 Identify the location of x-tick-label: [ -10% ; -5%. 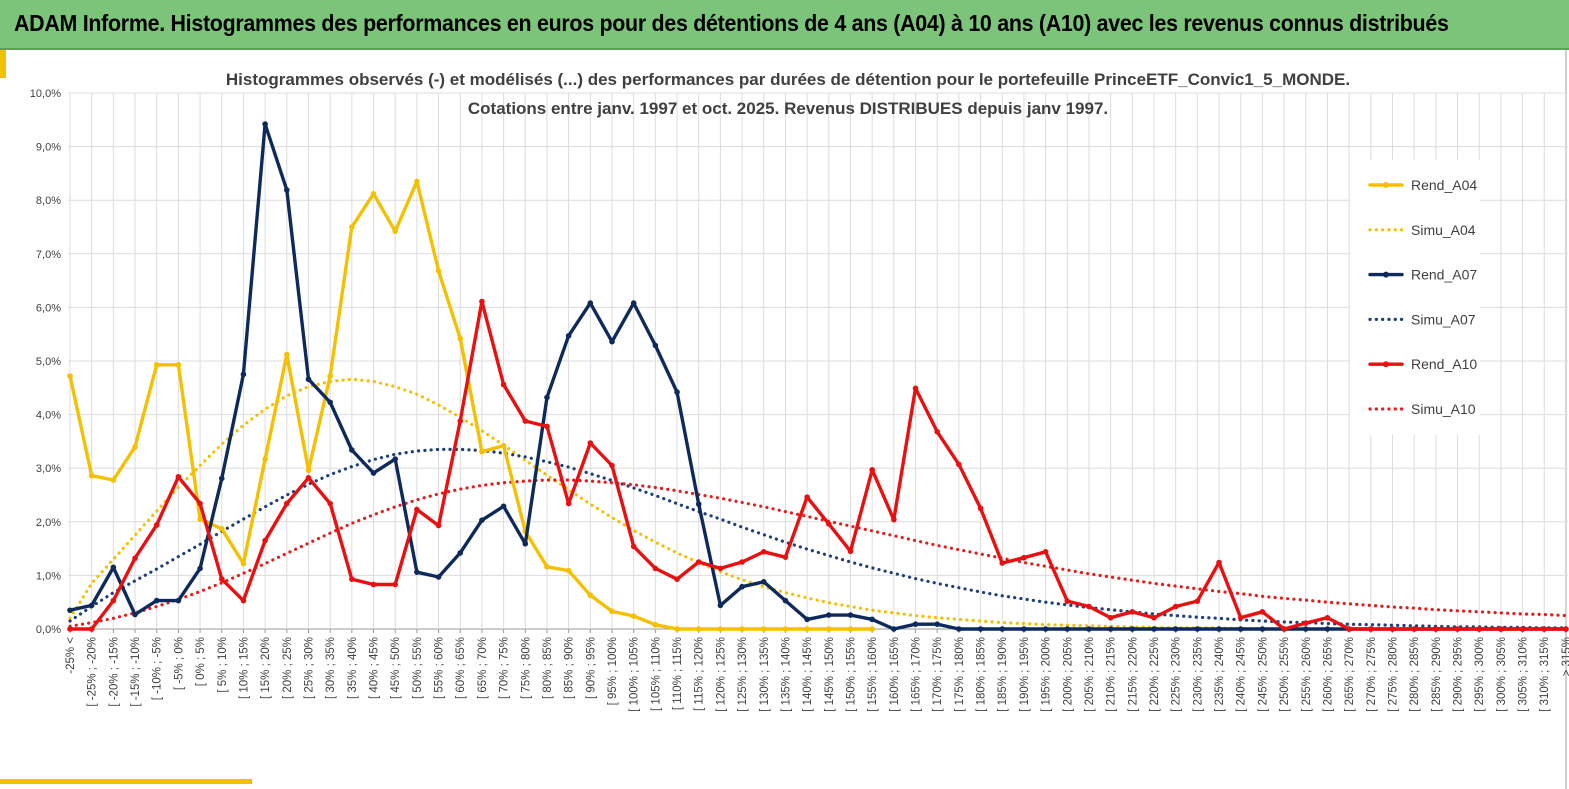
(158, 668).